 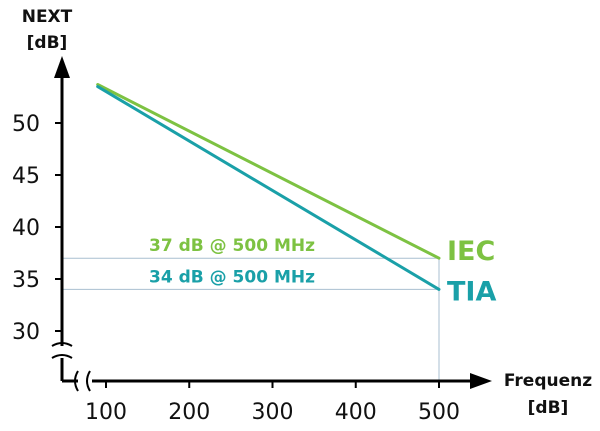 I want to click on y-tick-label: 35, so click(x=26, y=280).